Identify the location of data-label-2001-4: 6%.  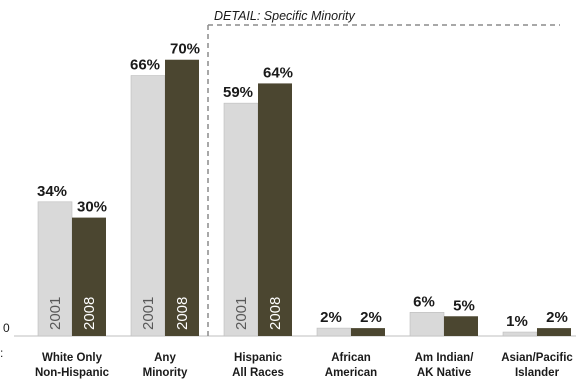
(424, 301).